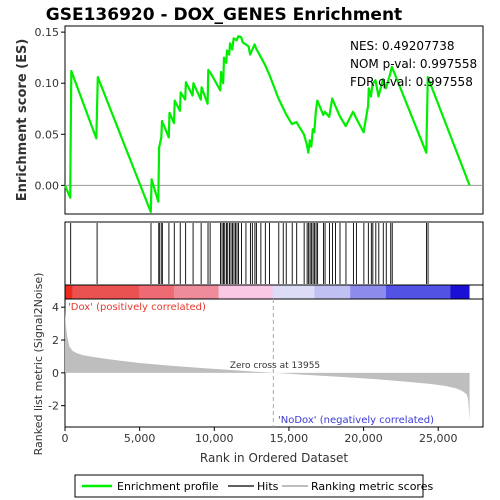  Describe the element at coordinates (56, 357) in the screenshot. I see `metric-y-ticks: -2 0 2 4` at that location.